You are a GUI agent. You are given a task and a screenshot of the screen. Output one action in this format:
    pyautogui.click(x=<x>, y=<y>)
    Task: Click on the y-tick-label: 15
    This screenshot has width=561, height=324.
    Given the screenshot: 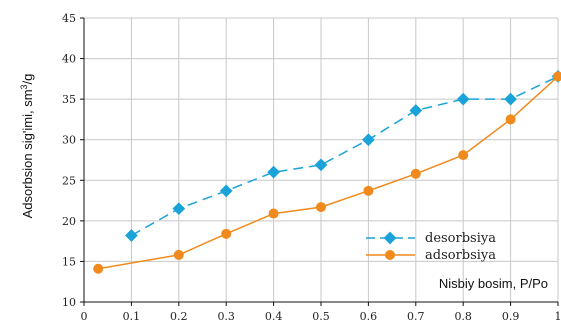 What is the action you would take?
    pyautogui.click(x=69, y=261)
    